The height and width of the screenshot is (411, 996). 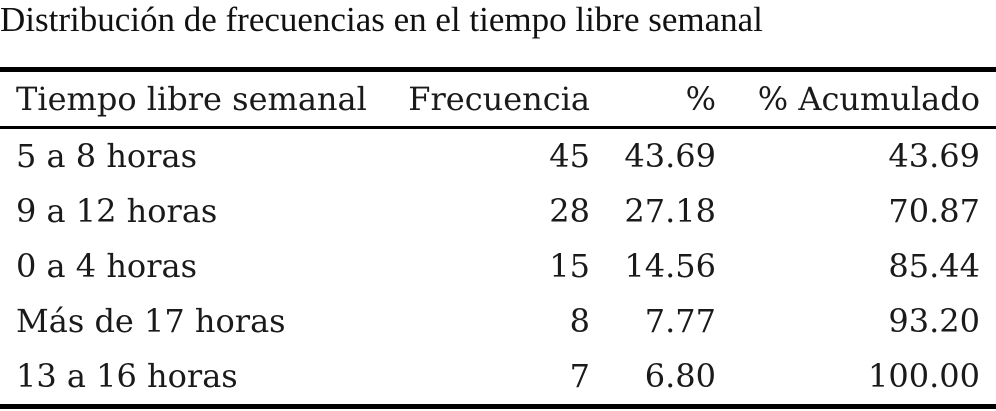 What do you see at coordinates (670, 266) in the screenshot?
I see `cell-porcentaje: 14.56` at bounding box center [670, 266].